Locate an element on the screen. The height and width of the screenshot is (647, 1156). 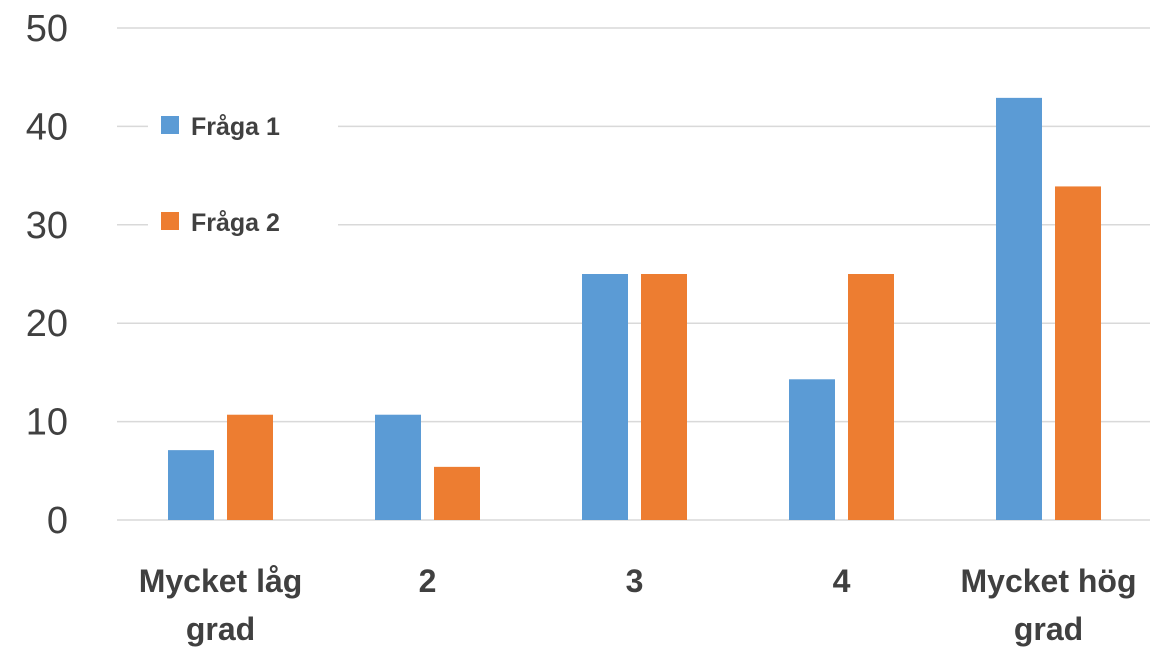
y-tick-label: 20 is located at coordinates (47, 324).